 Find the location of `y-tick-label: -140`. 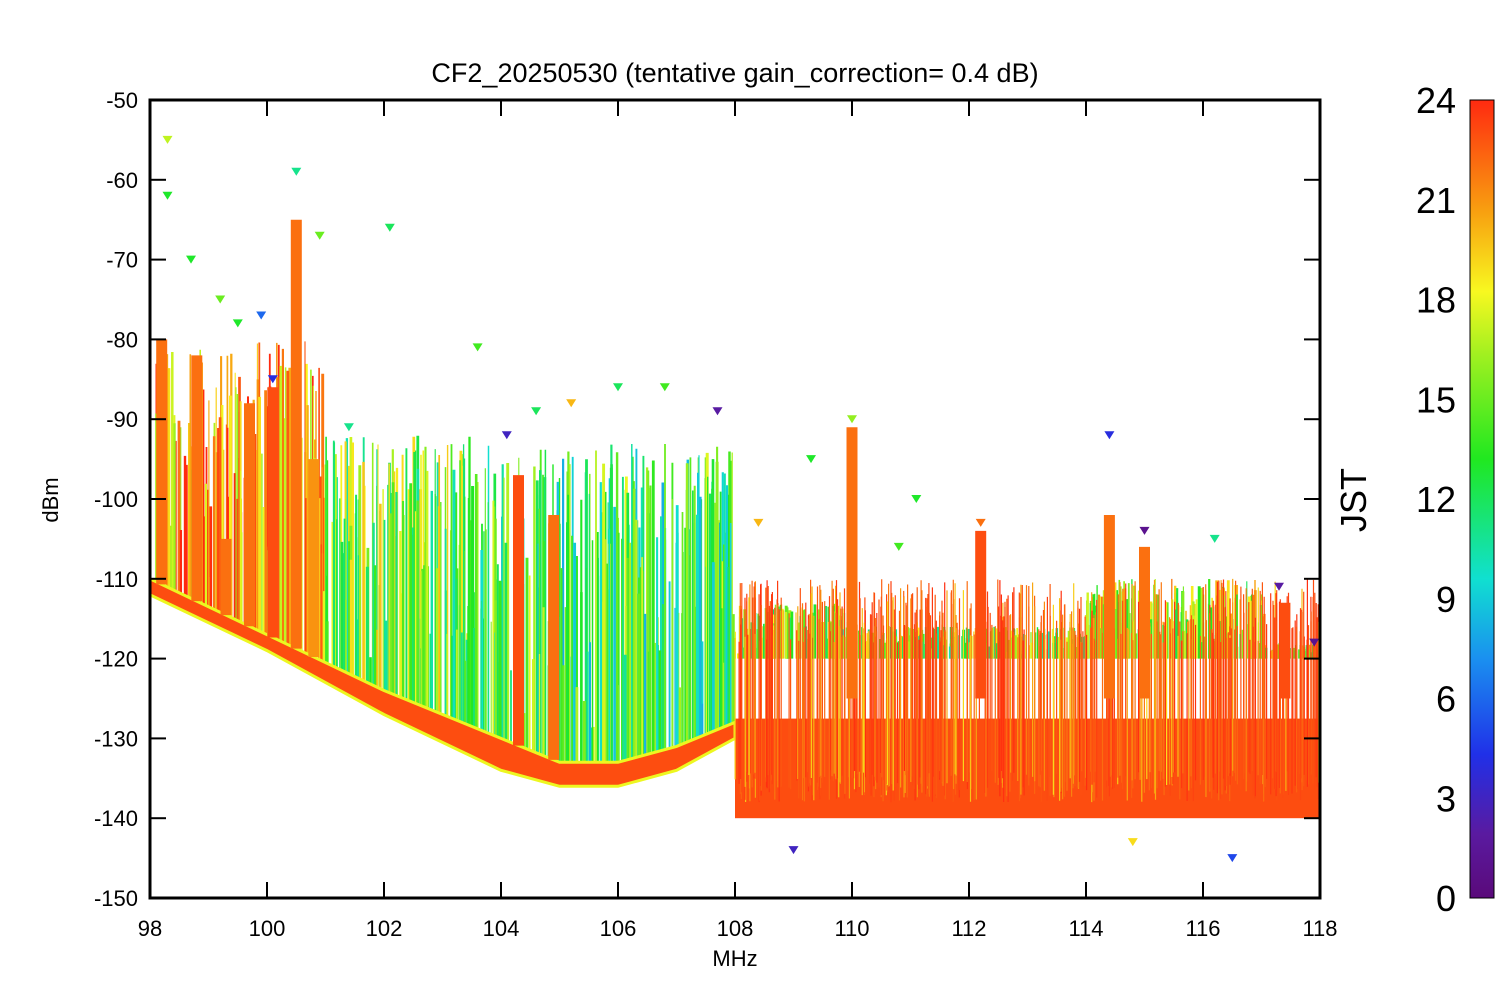

y-tick-label: -140 is located at coordinates (116, 818).